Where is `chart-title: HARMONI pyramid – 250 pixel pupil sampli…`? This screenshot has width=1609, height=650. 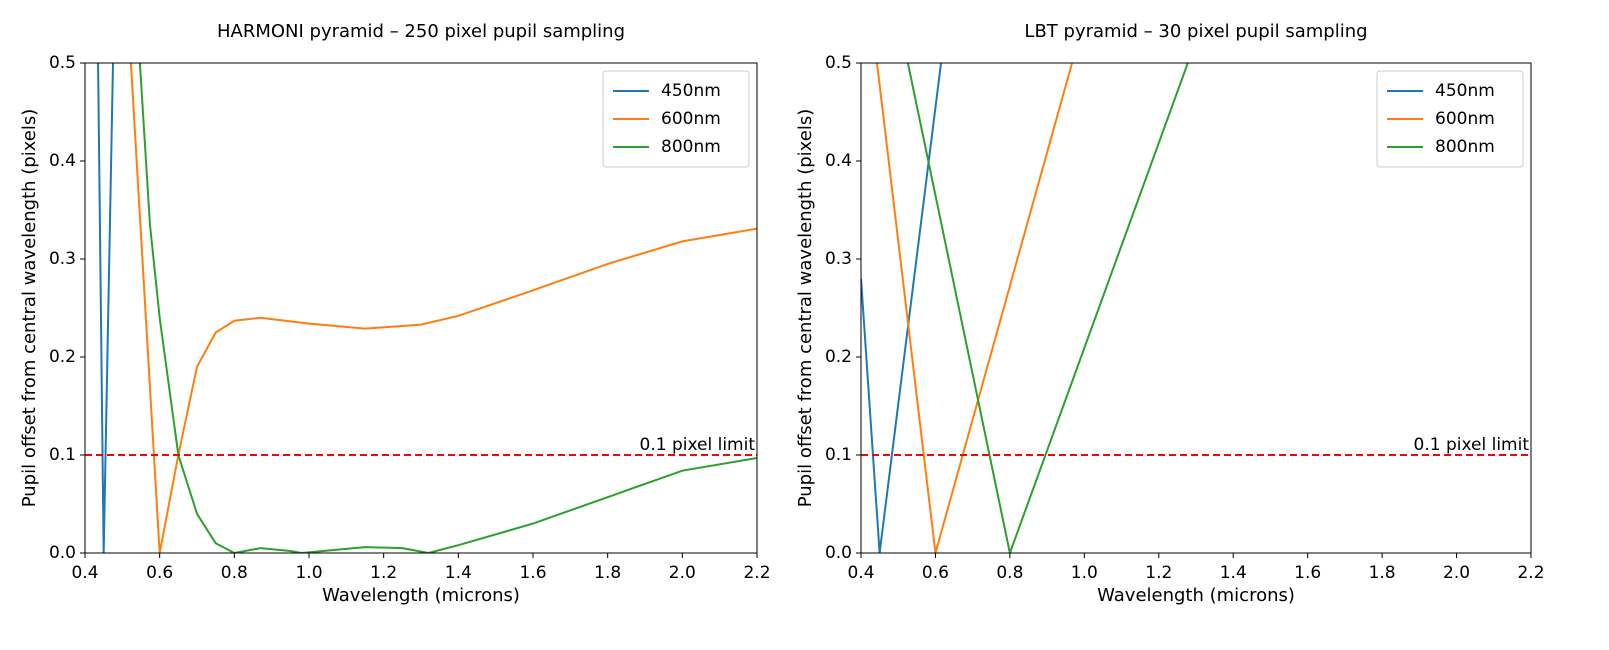
chart-title: HARMONI pyramid – 250 pixel pupil sampli… is located at coordinates (421, 31).